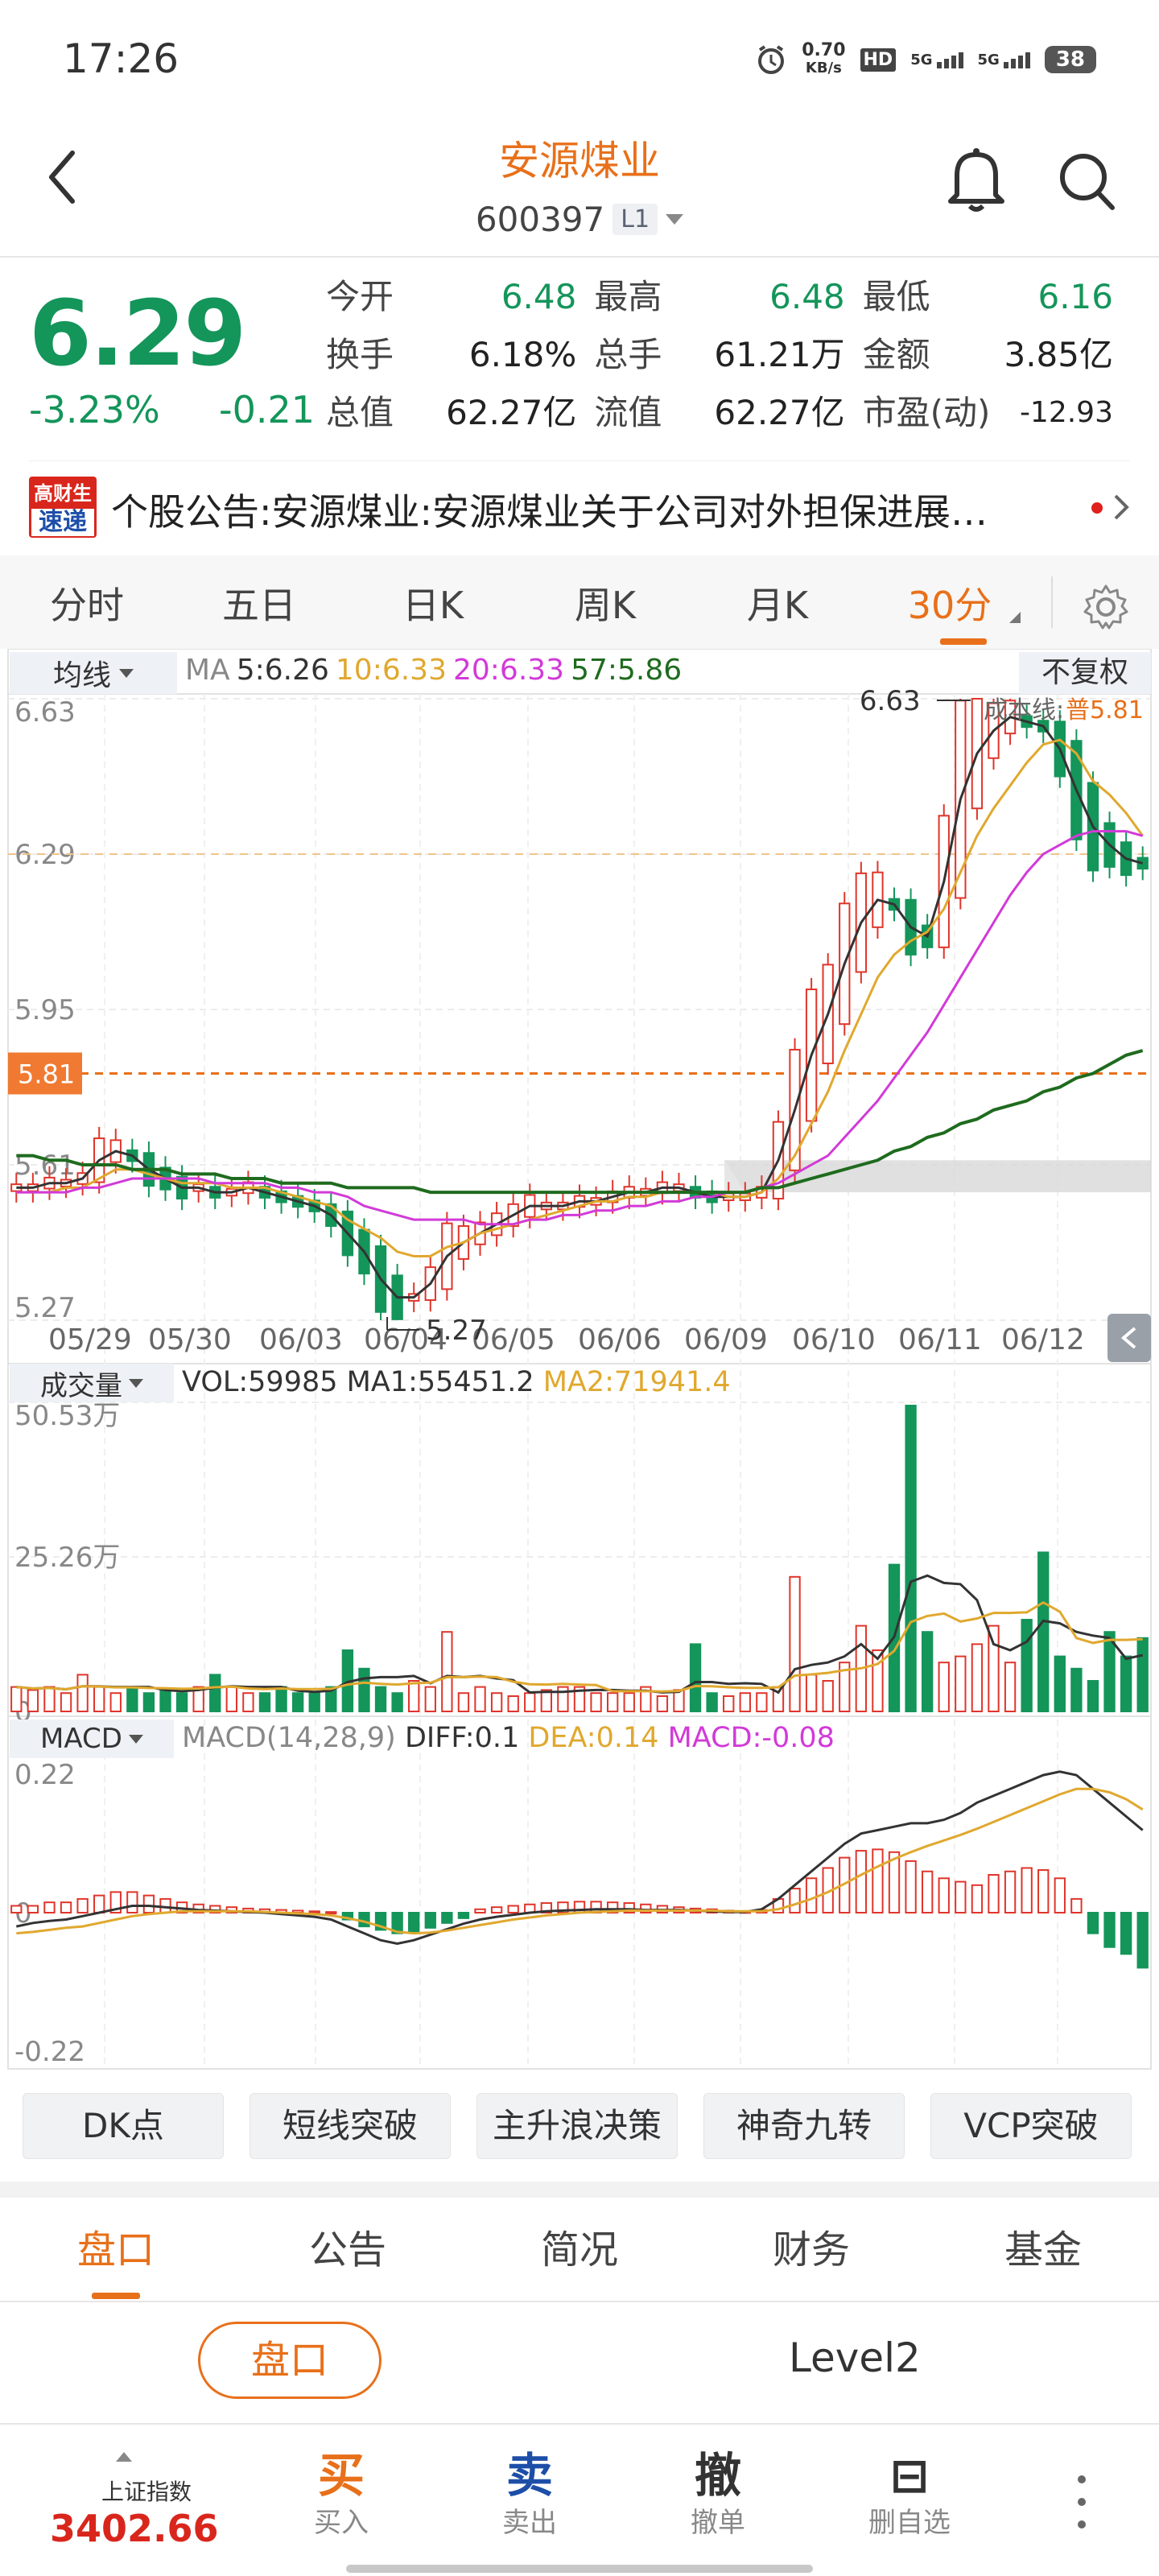  Describe the element at coordinates (1086, 179) in the screenshot. I see `search-icon` at that location.